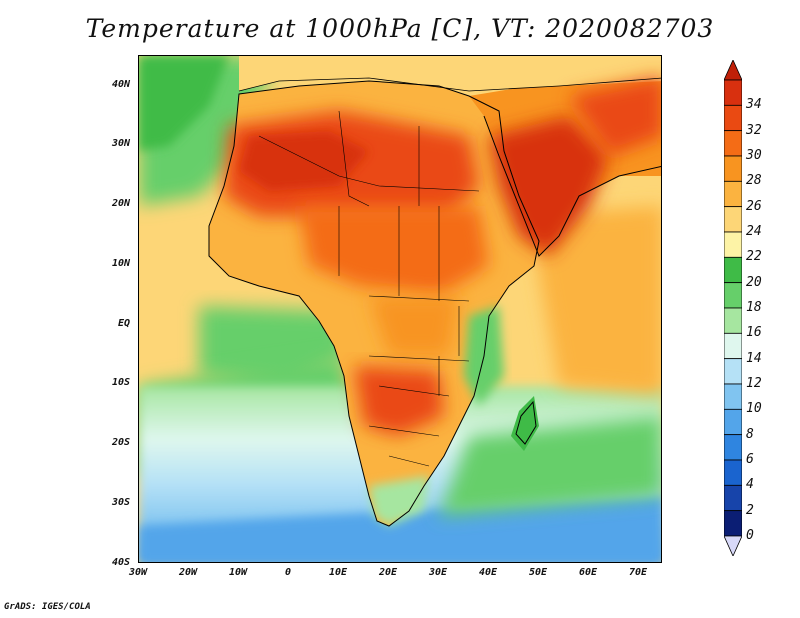 This screenshot has width=800, height=618. What do you see at coordinates (123, 323) in the screenshot?
I see `lat-label-eq: EQ` at bounding box center [123, 323].